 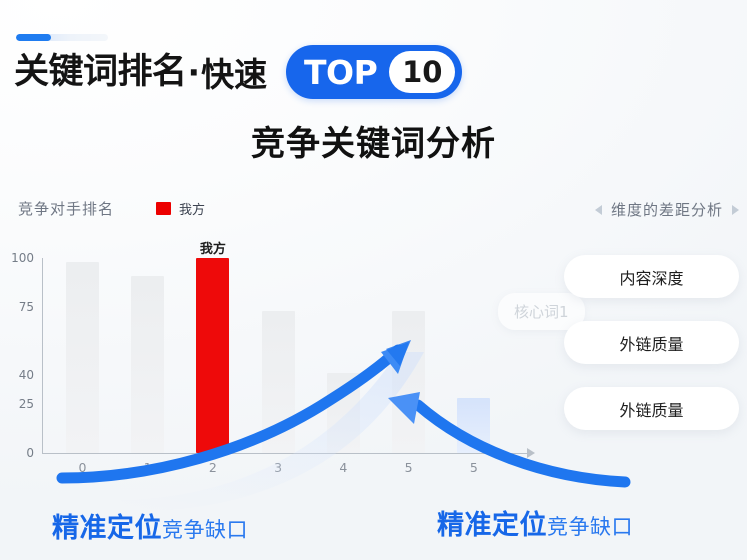 What do you see at coordinates (343, 467) in the screenshot?
I see `x-axis-tick: 4` at bounding box center [343, 467].